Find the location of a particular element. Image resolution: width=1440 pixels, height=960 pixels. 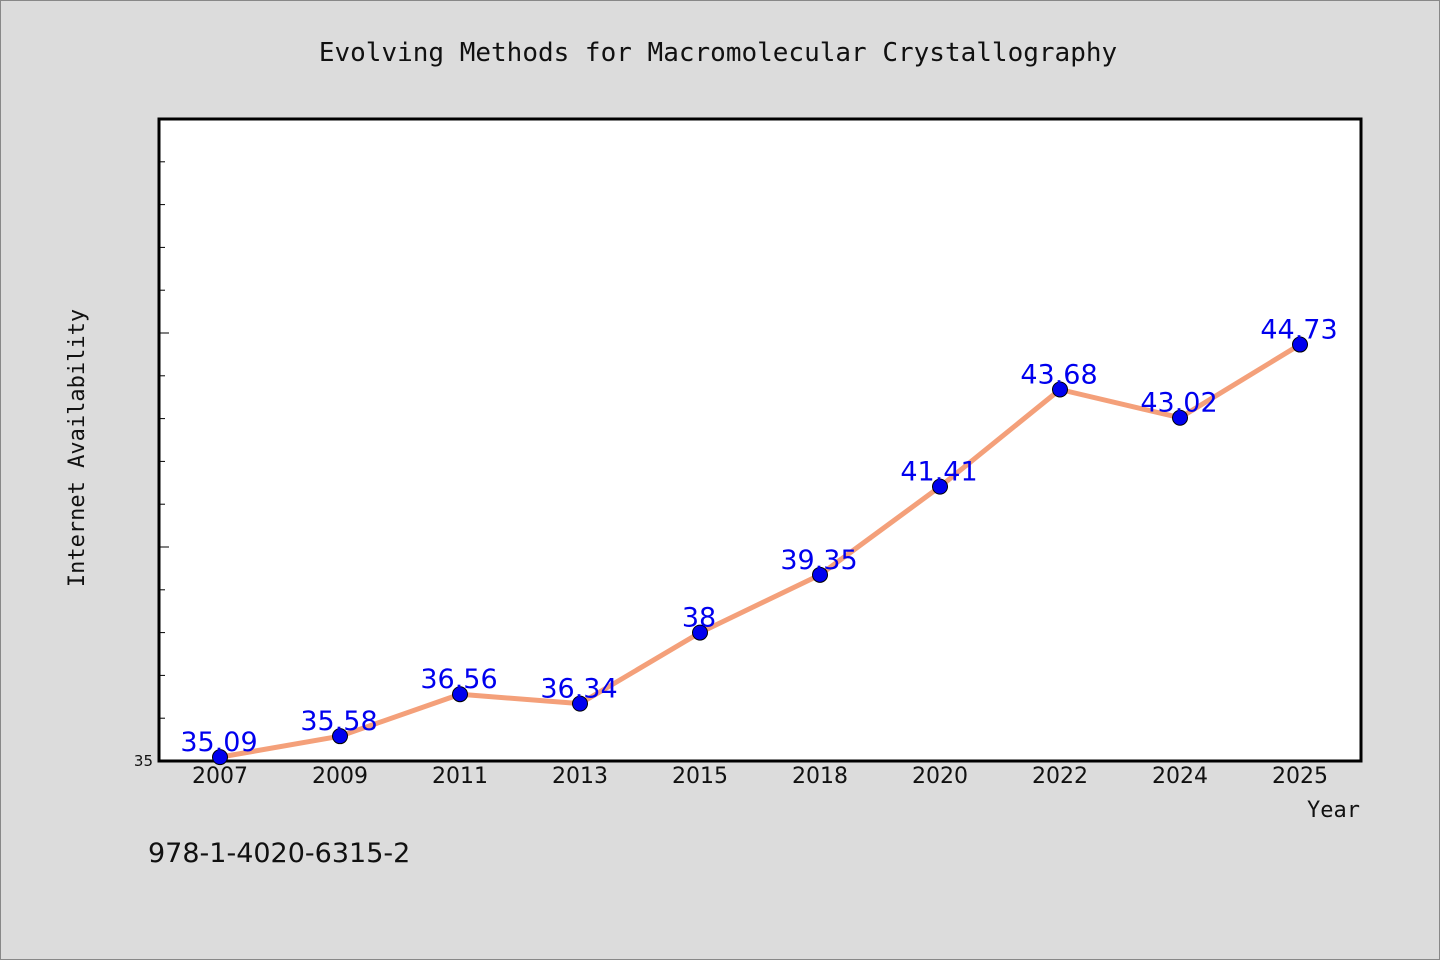

data-label: 38 is located at coordinates (699, 618).